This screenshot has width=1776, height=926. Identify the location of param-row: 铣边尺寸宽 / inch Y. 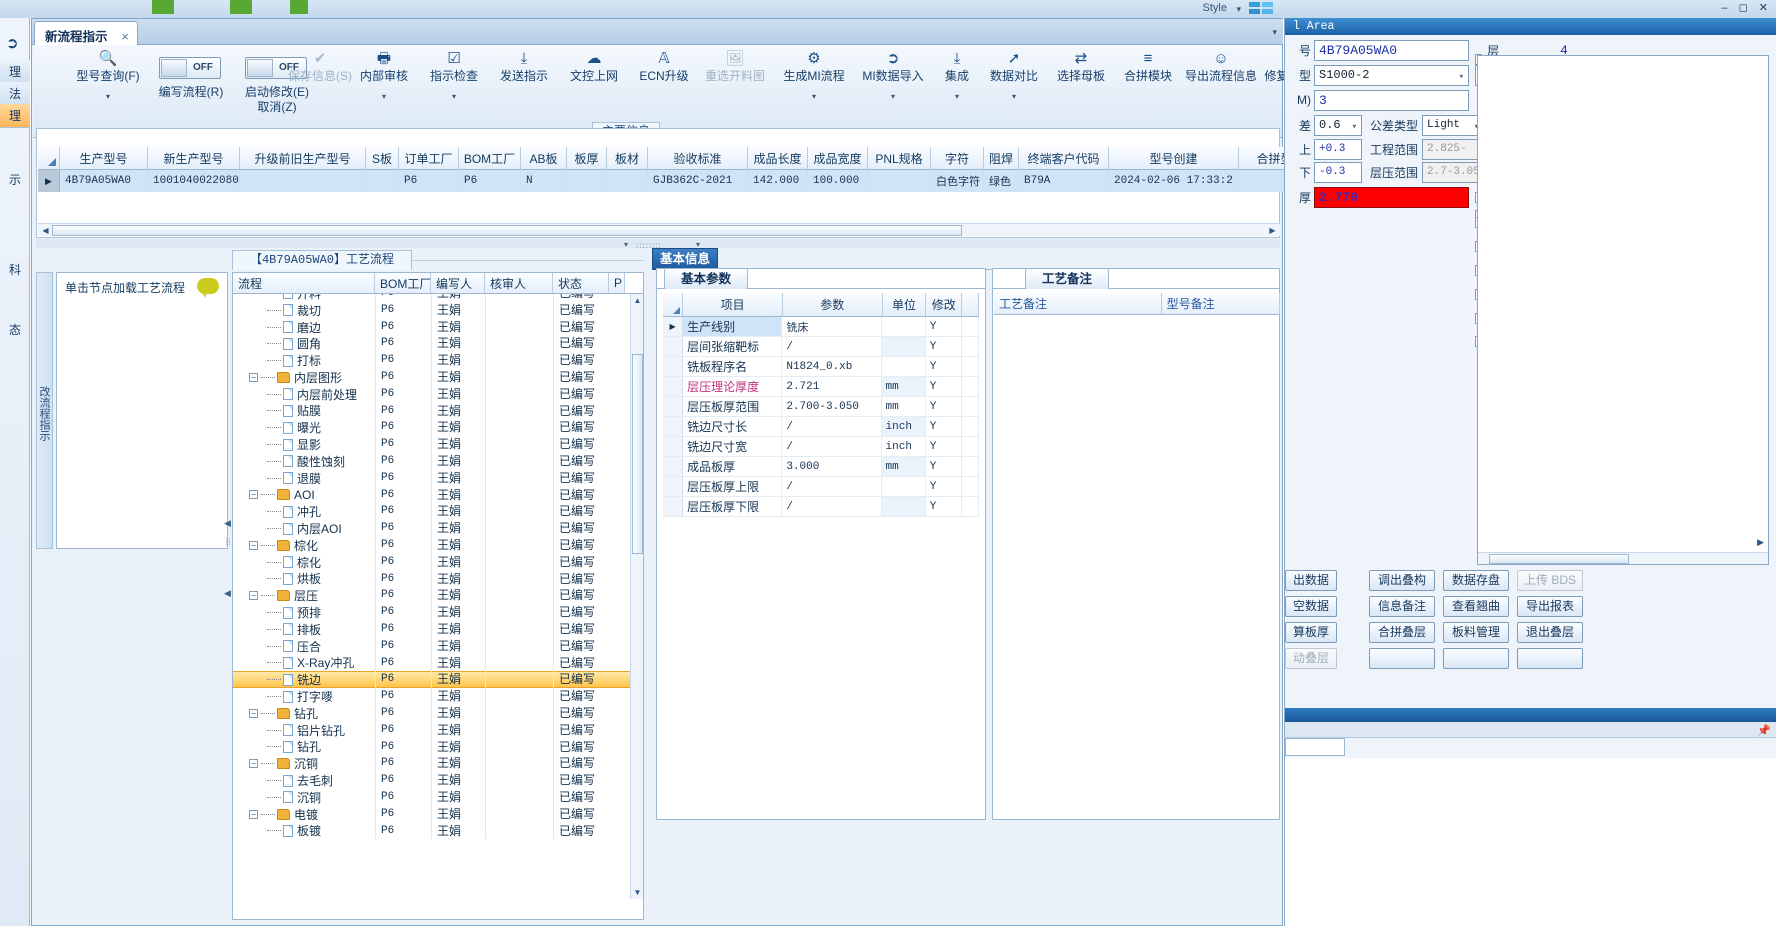
(821, 447).